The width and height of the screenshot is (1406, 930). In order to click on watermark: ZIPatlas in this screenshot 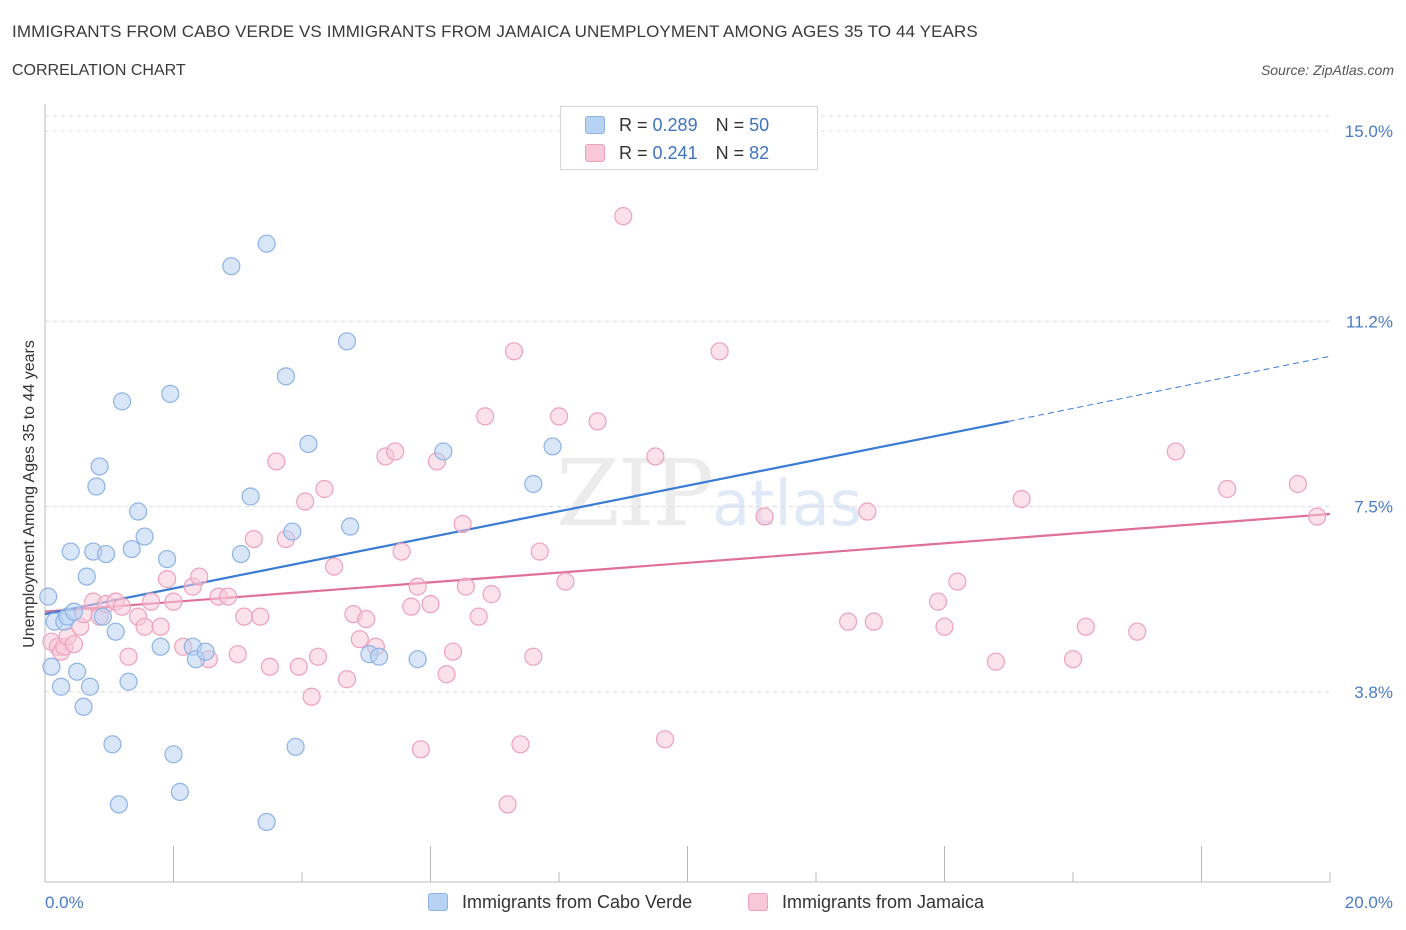, I will do `click(709, 493)`.